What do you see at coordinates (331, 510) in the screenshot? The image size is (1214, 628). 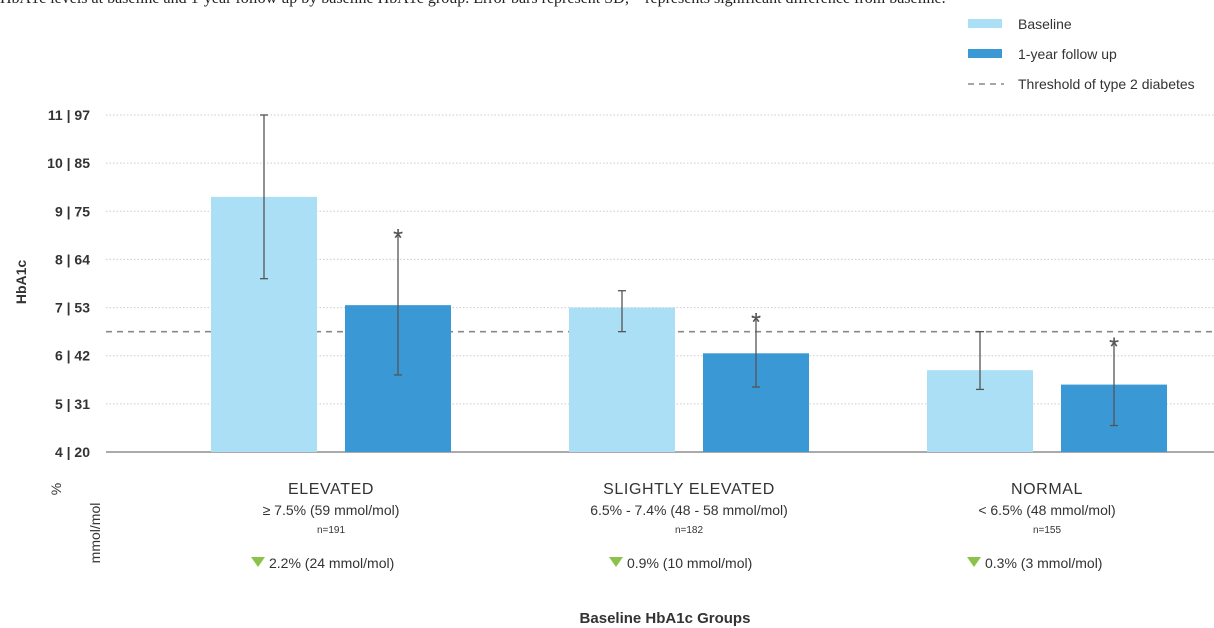 I see `category-range: ≥ 7.5% (59 mmol/mol)` at bounding box center [331, 510].